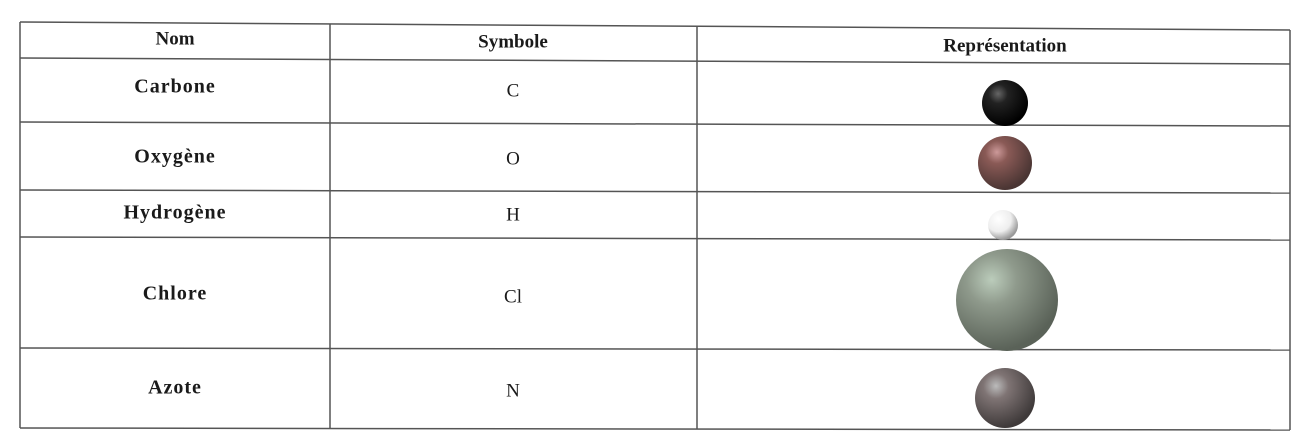  Describe the element at coordinates (513, 390) in the screenshot. I see `element-symbol: N` at that location.